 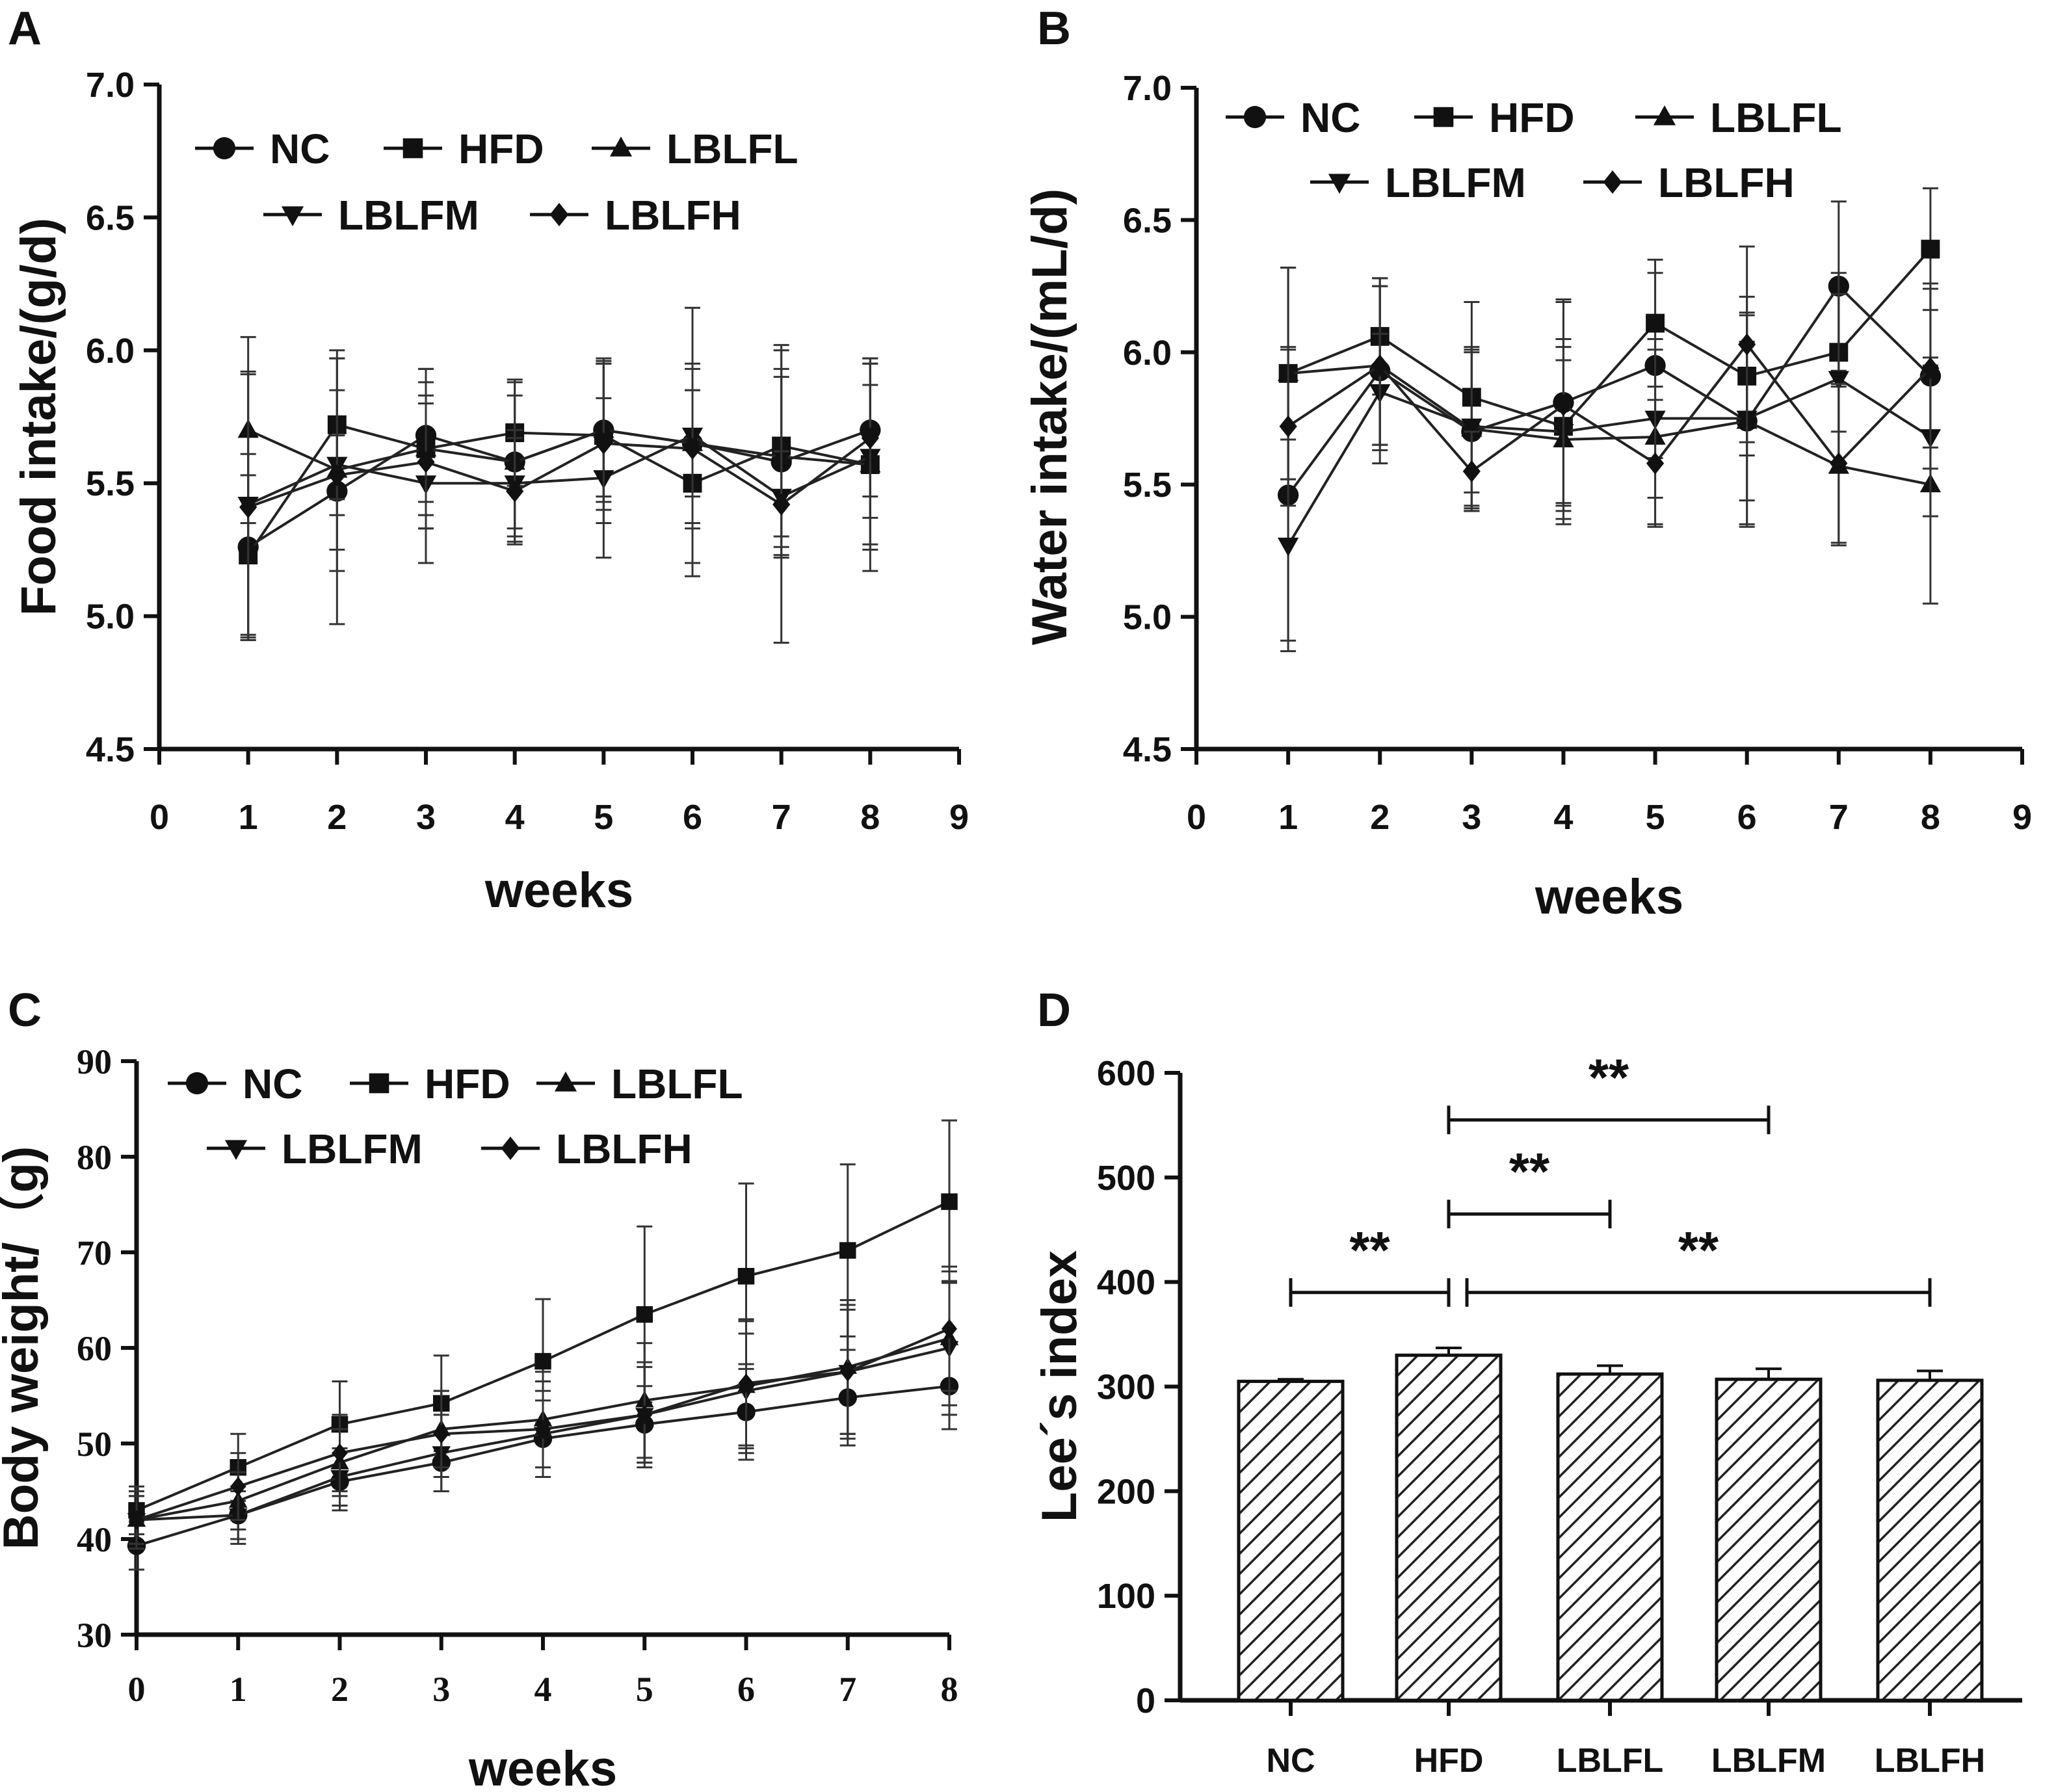 I want to click on y-tick-label: 600, so click(x=1126, y=1073).